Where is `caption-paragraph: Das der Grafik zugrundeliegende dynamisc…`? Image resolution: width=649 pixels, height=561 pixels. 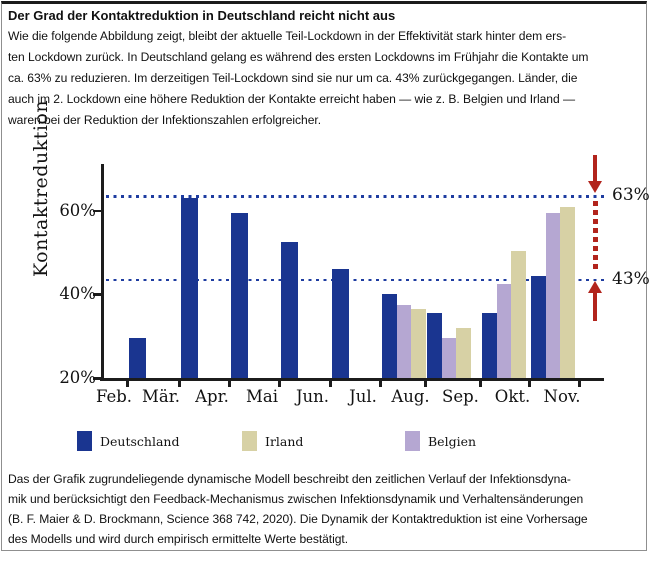 caption-paragraph: Das der Grafik zugrundeliegende dynamisc… is located at coordinates (326, 509).